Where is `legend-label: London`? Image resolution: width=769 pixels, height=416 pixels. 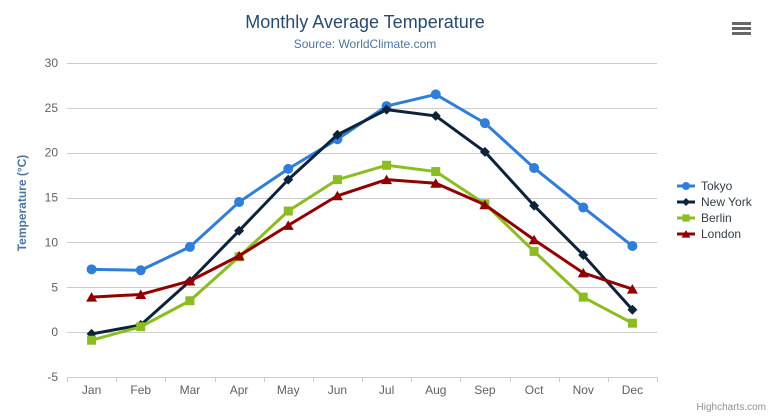 legend-label: London is located at coordinates (721, 234).